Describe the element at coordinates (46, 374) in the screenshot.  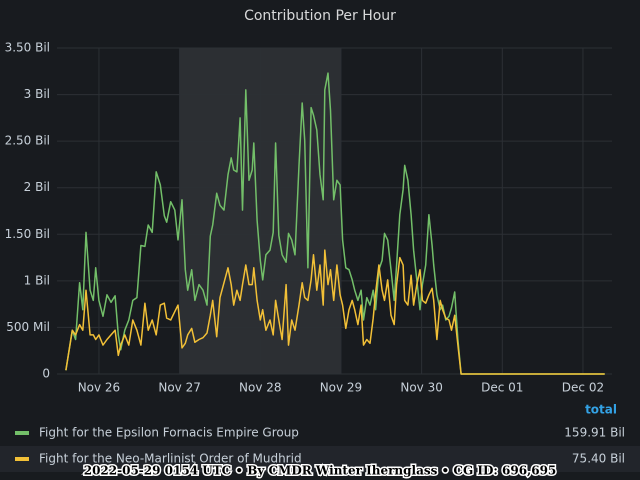
I see `y-tick-label: 0` at that location.